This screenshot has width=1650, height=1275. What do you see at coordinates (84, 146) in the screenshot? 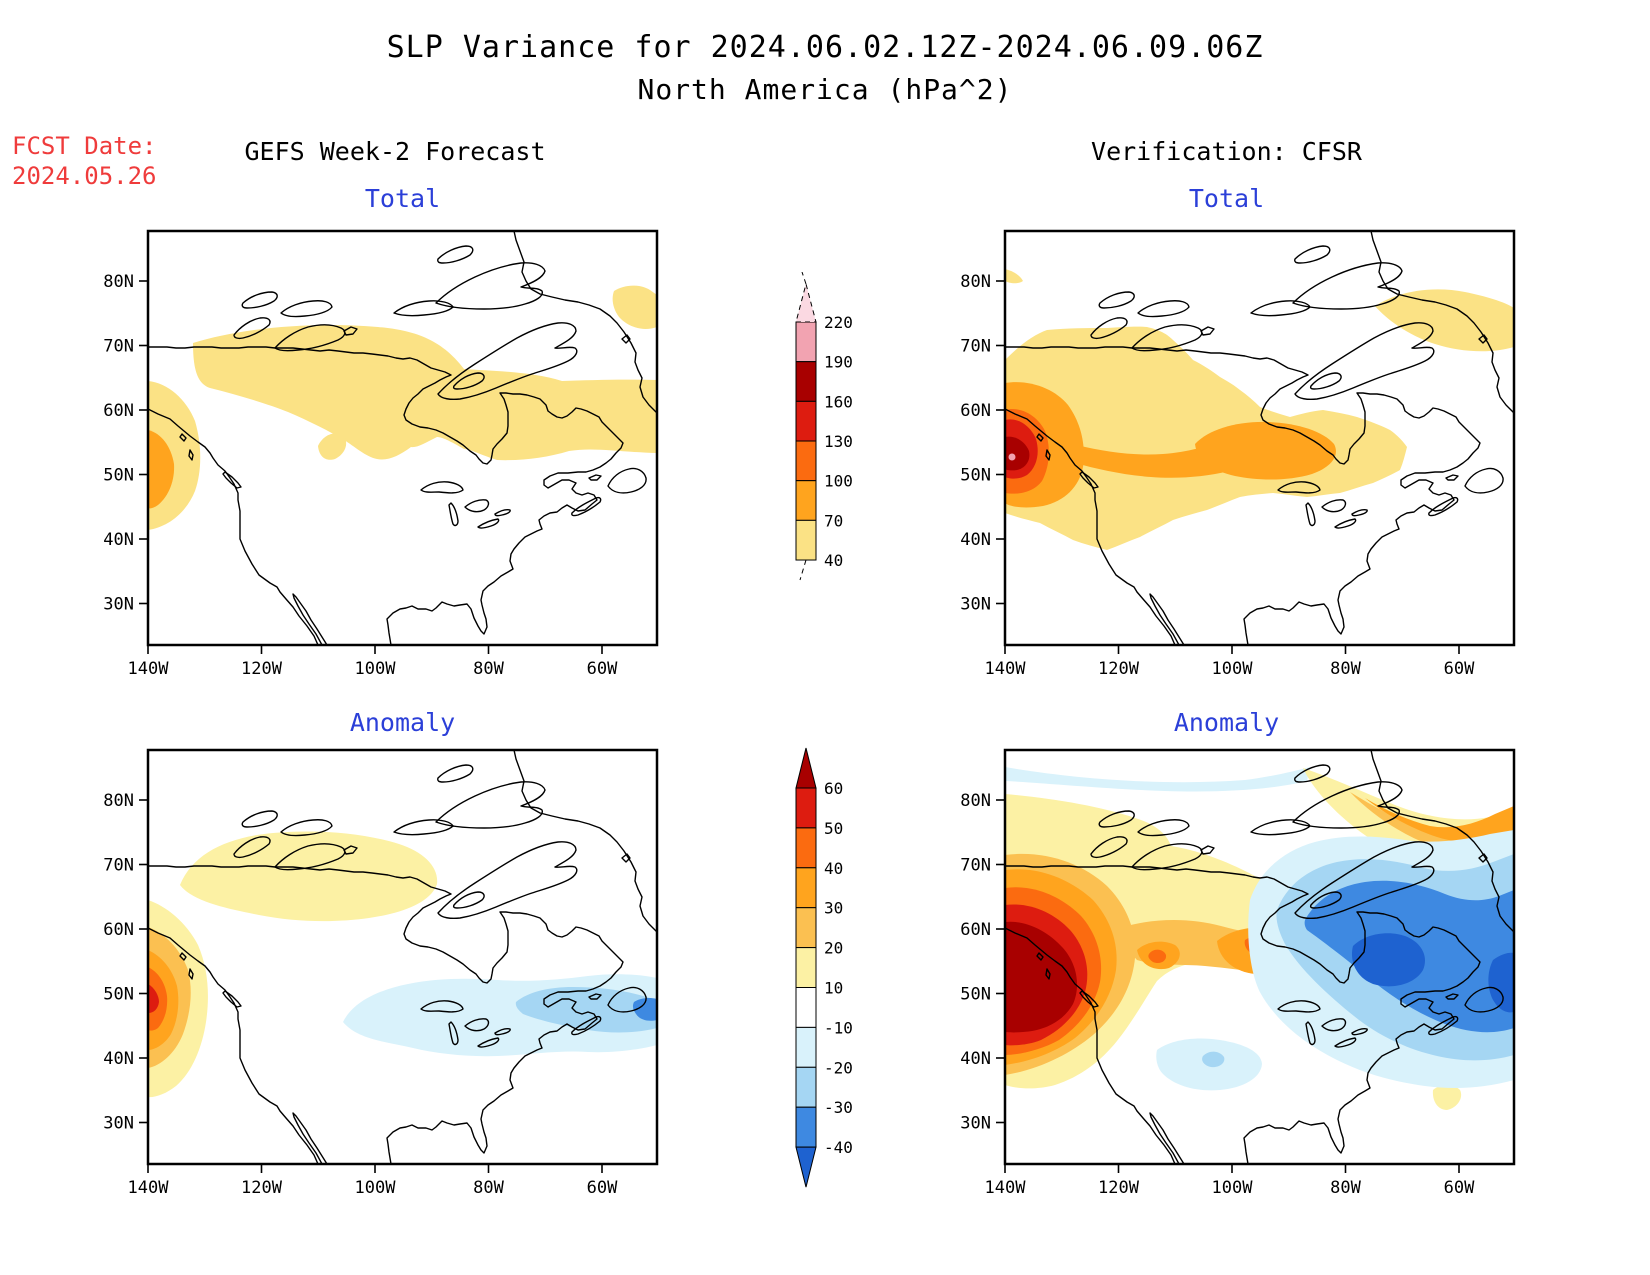
I see `forecast-date-label: FCST Date:` at bounding box center [84, 146].